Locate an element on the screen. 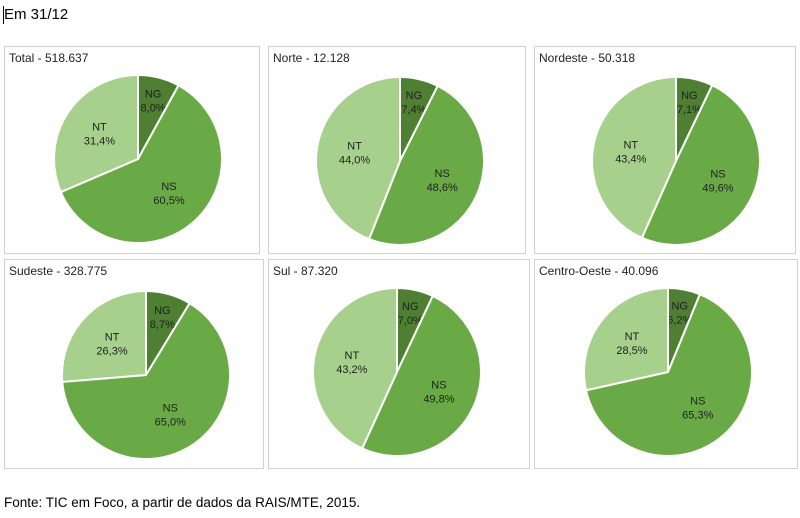  pie-chart-sudeste: NG 8,7% NS 65,0% NT 26,3% is located at coordinates (146, 374).